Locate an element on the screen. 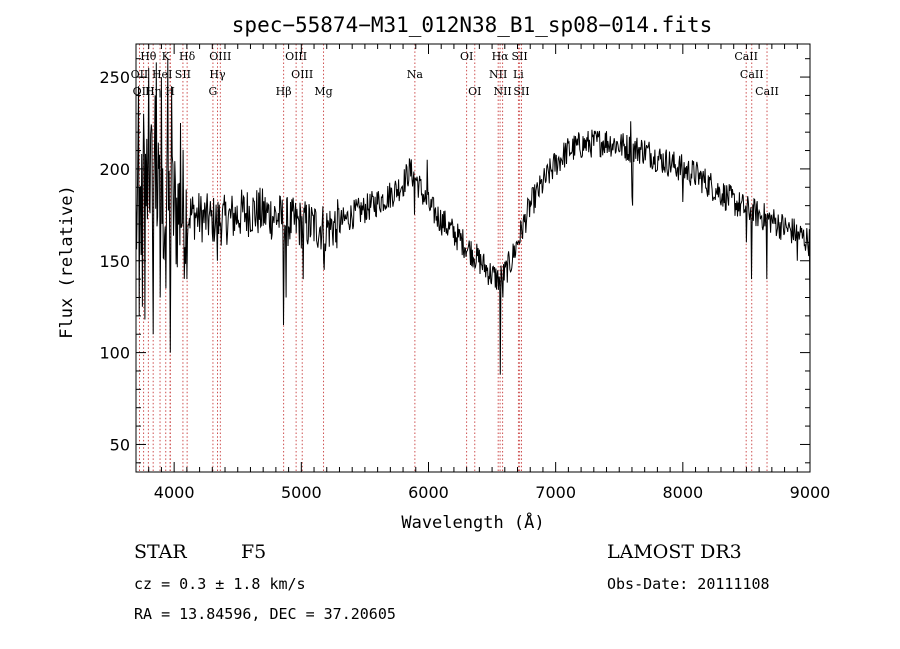 Image resolution: width=900 pixels, height=649 pixels. y-axis-label: Flux (relative) is located at coordinates (67, 262).